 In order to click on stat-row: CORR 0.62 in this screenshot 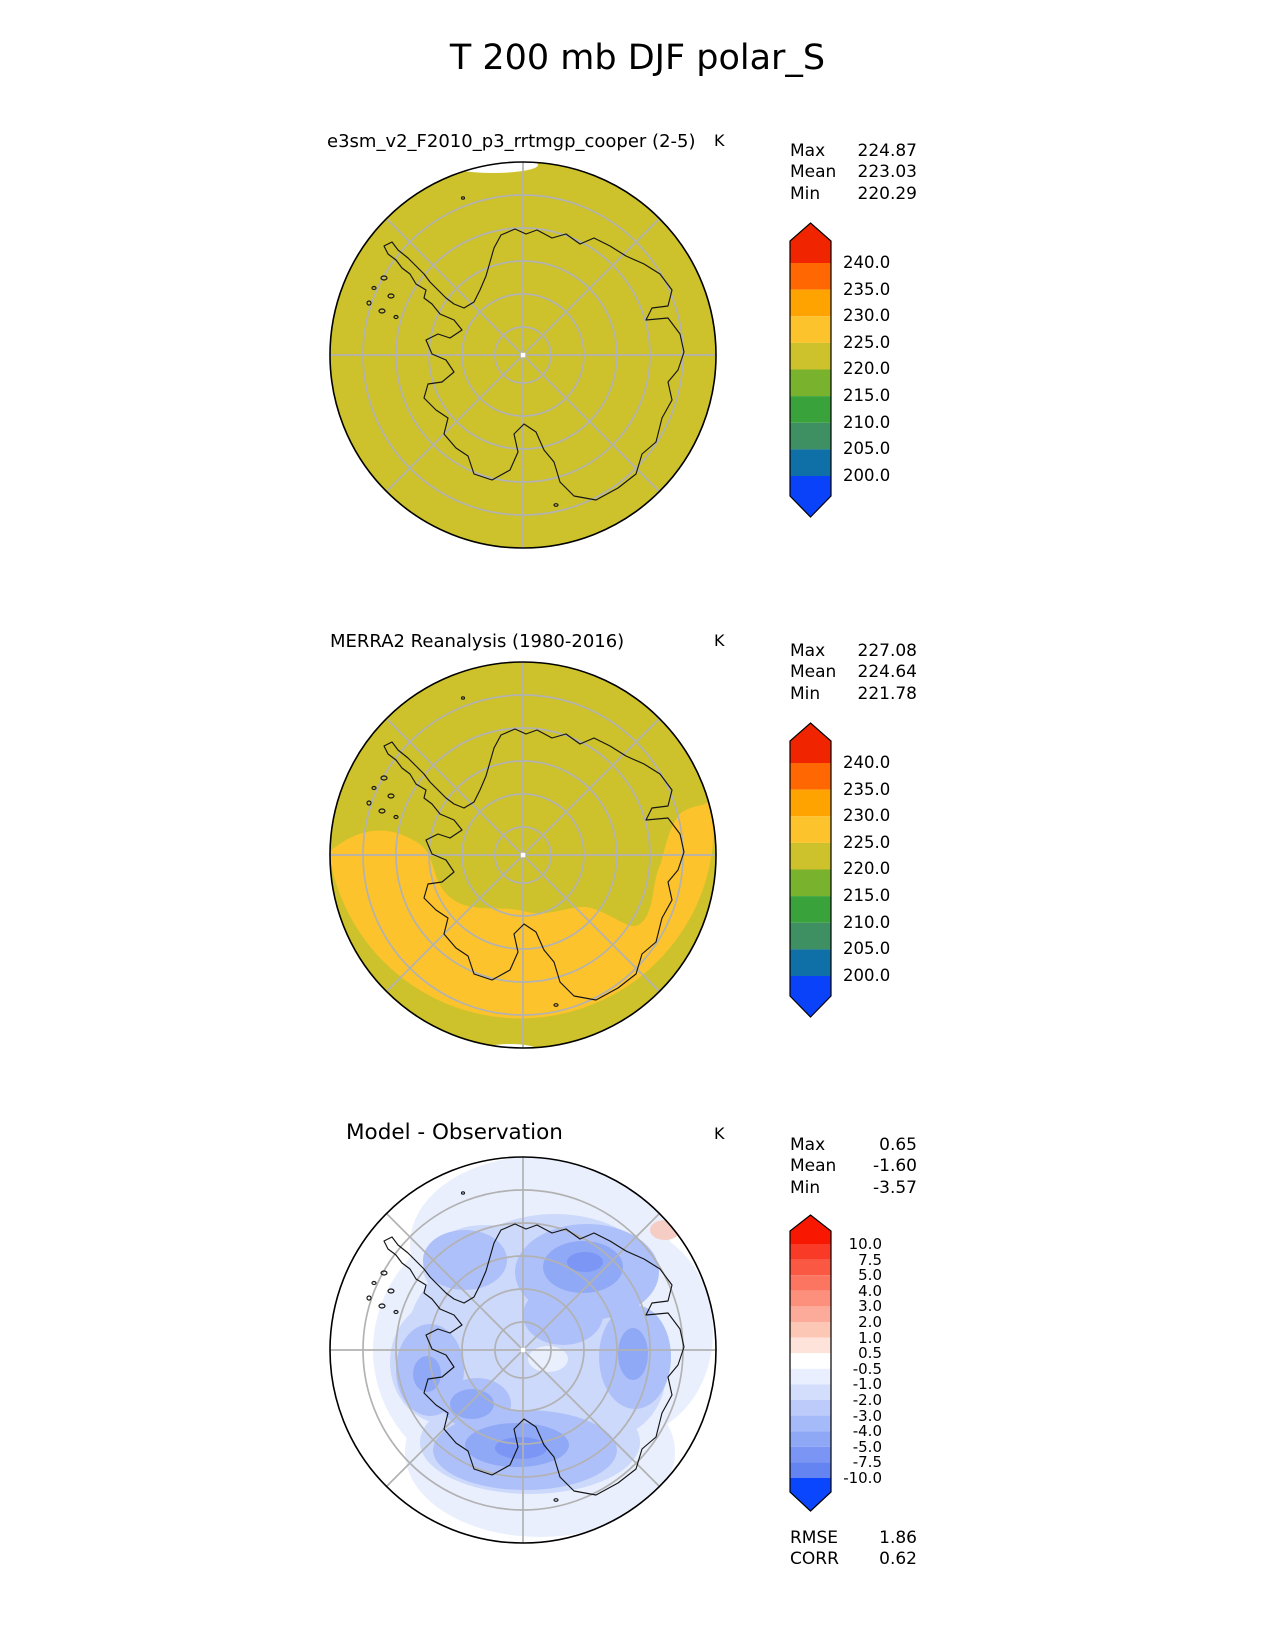, I will do `click(853, 1559)`.